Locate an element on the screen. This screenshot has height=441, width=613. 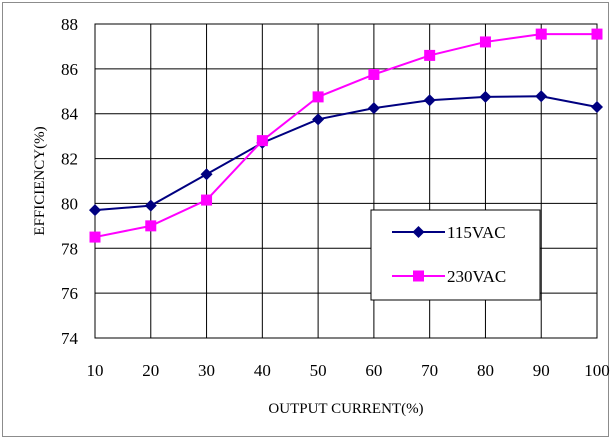
legend: 115VAC 230VAC is located at coordinates (455, 255).